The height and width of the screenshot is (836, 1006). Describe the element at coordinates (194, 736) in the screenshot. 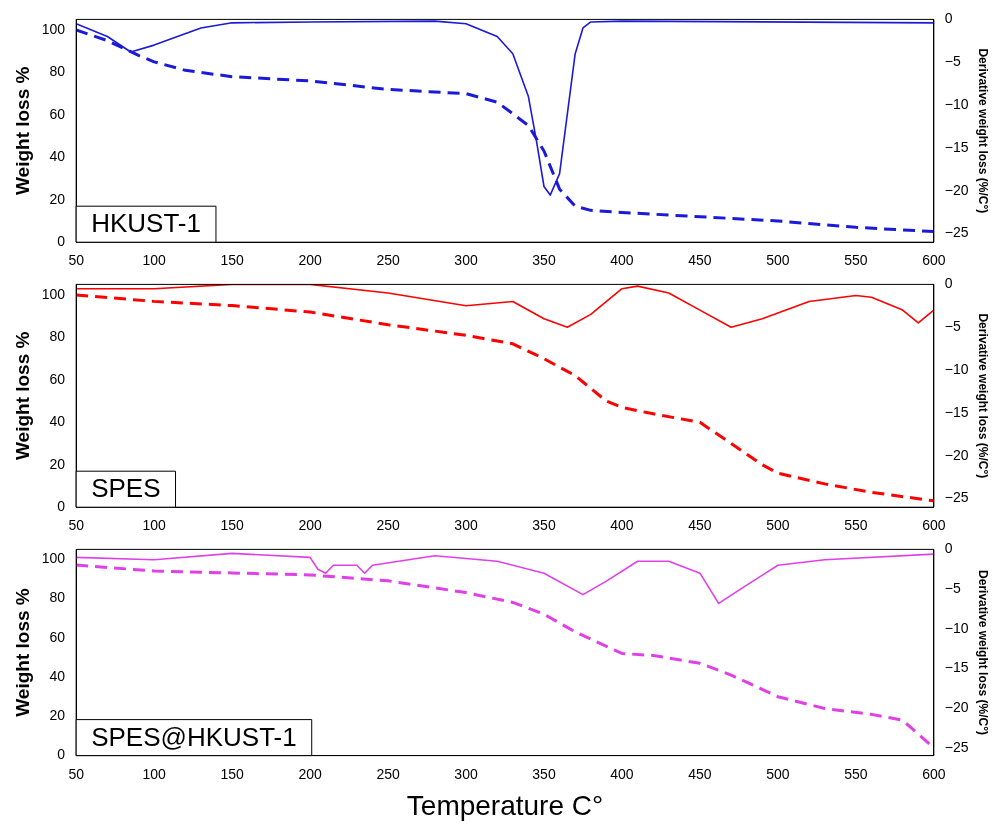

I see `annotation: SPES@HKUST-1` at that location.